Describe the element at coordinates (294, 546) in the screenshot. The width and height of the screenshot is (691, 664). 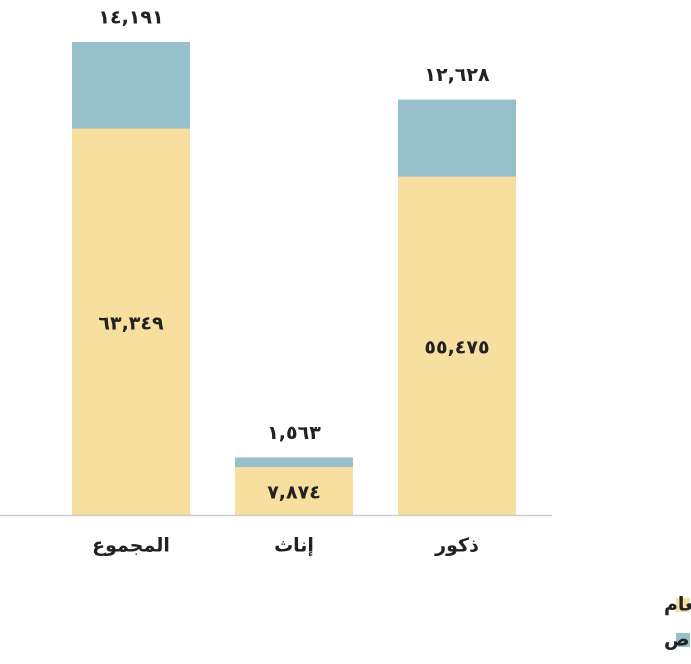
I see `category-label: إناث` at that location.